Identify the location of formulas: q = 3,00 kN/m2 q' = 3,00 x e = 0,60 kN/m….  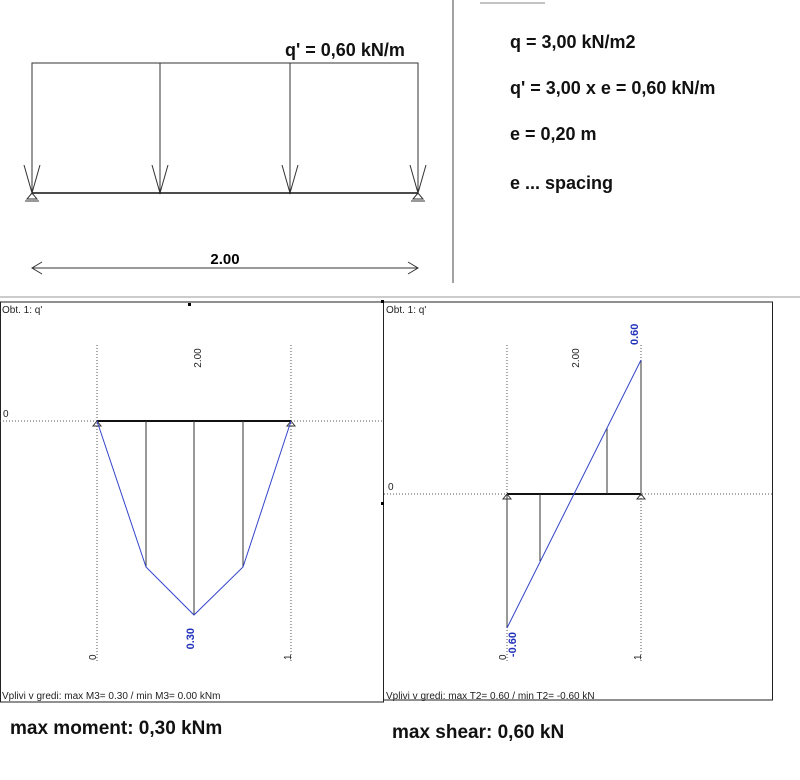
(612, 112).